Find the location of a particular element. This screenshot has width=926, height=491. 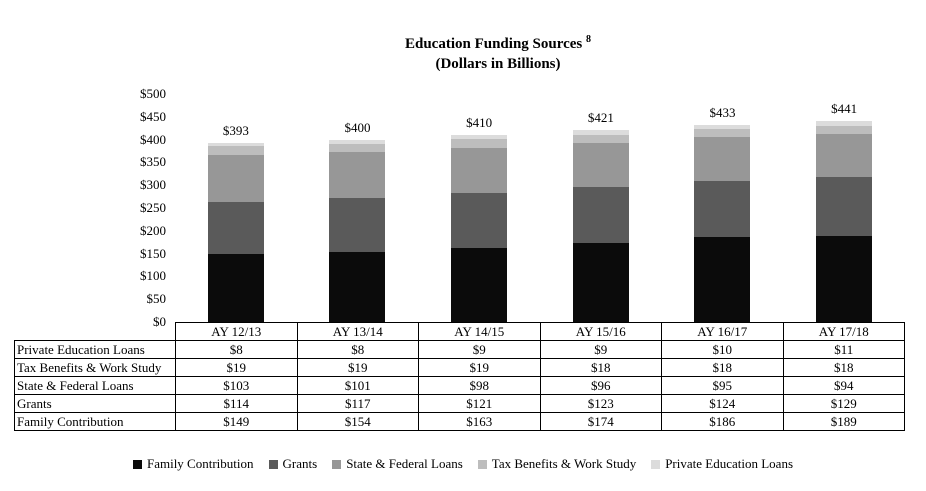

table-value-cell: $121 is located at coordinates (479, 403).